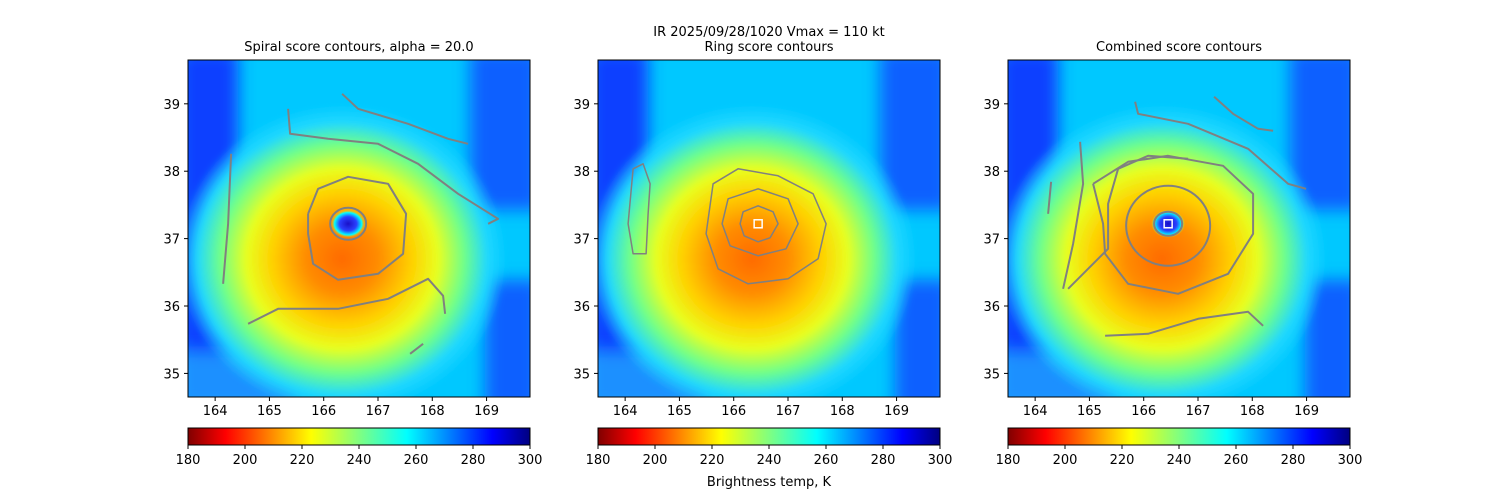 Image resolution: width=1500 pixels, height=500 pixels. I want to click on contour-patch, so click(639, 209).